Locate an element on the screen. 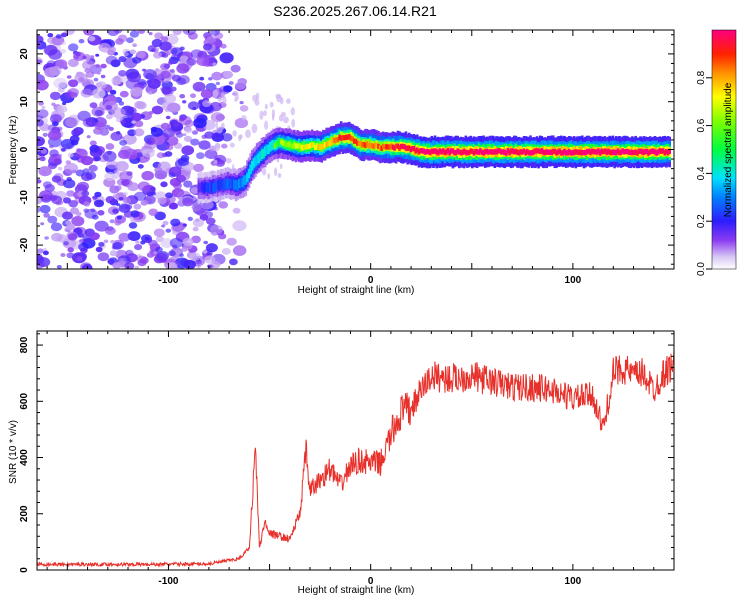  colorbar-tick-label: 0.2 is located at coordinates (701, 221).